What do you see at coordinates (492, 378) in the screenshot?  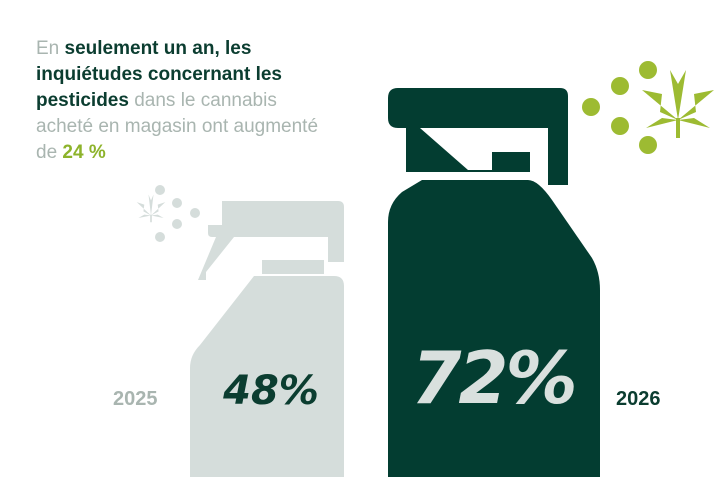 I see `data-label-2026: 72%` at bounding box center [492, 378].